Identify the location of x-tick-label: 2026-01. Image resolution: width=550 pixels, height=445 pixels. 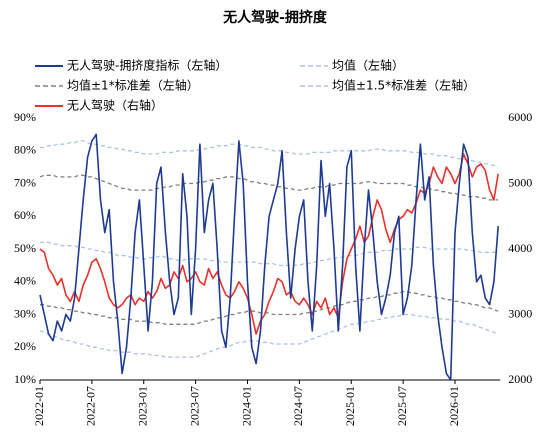
(454, 406).